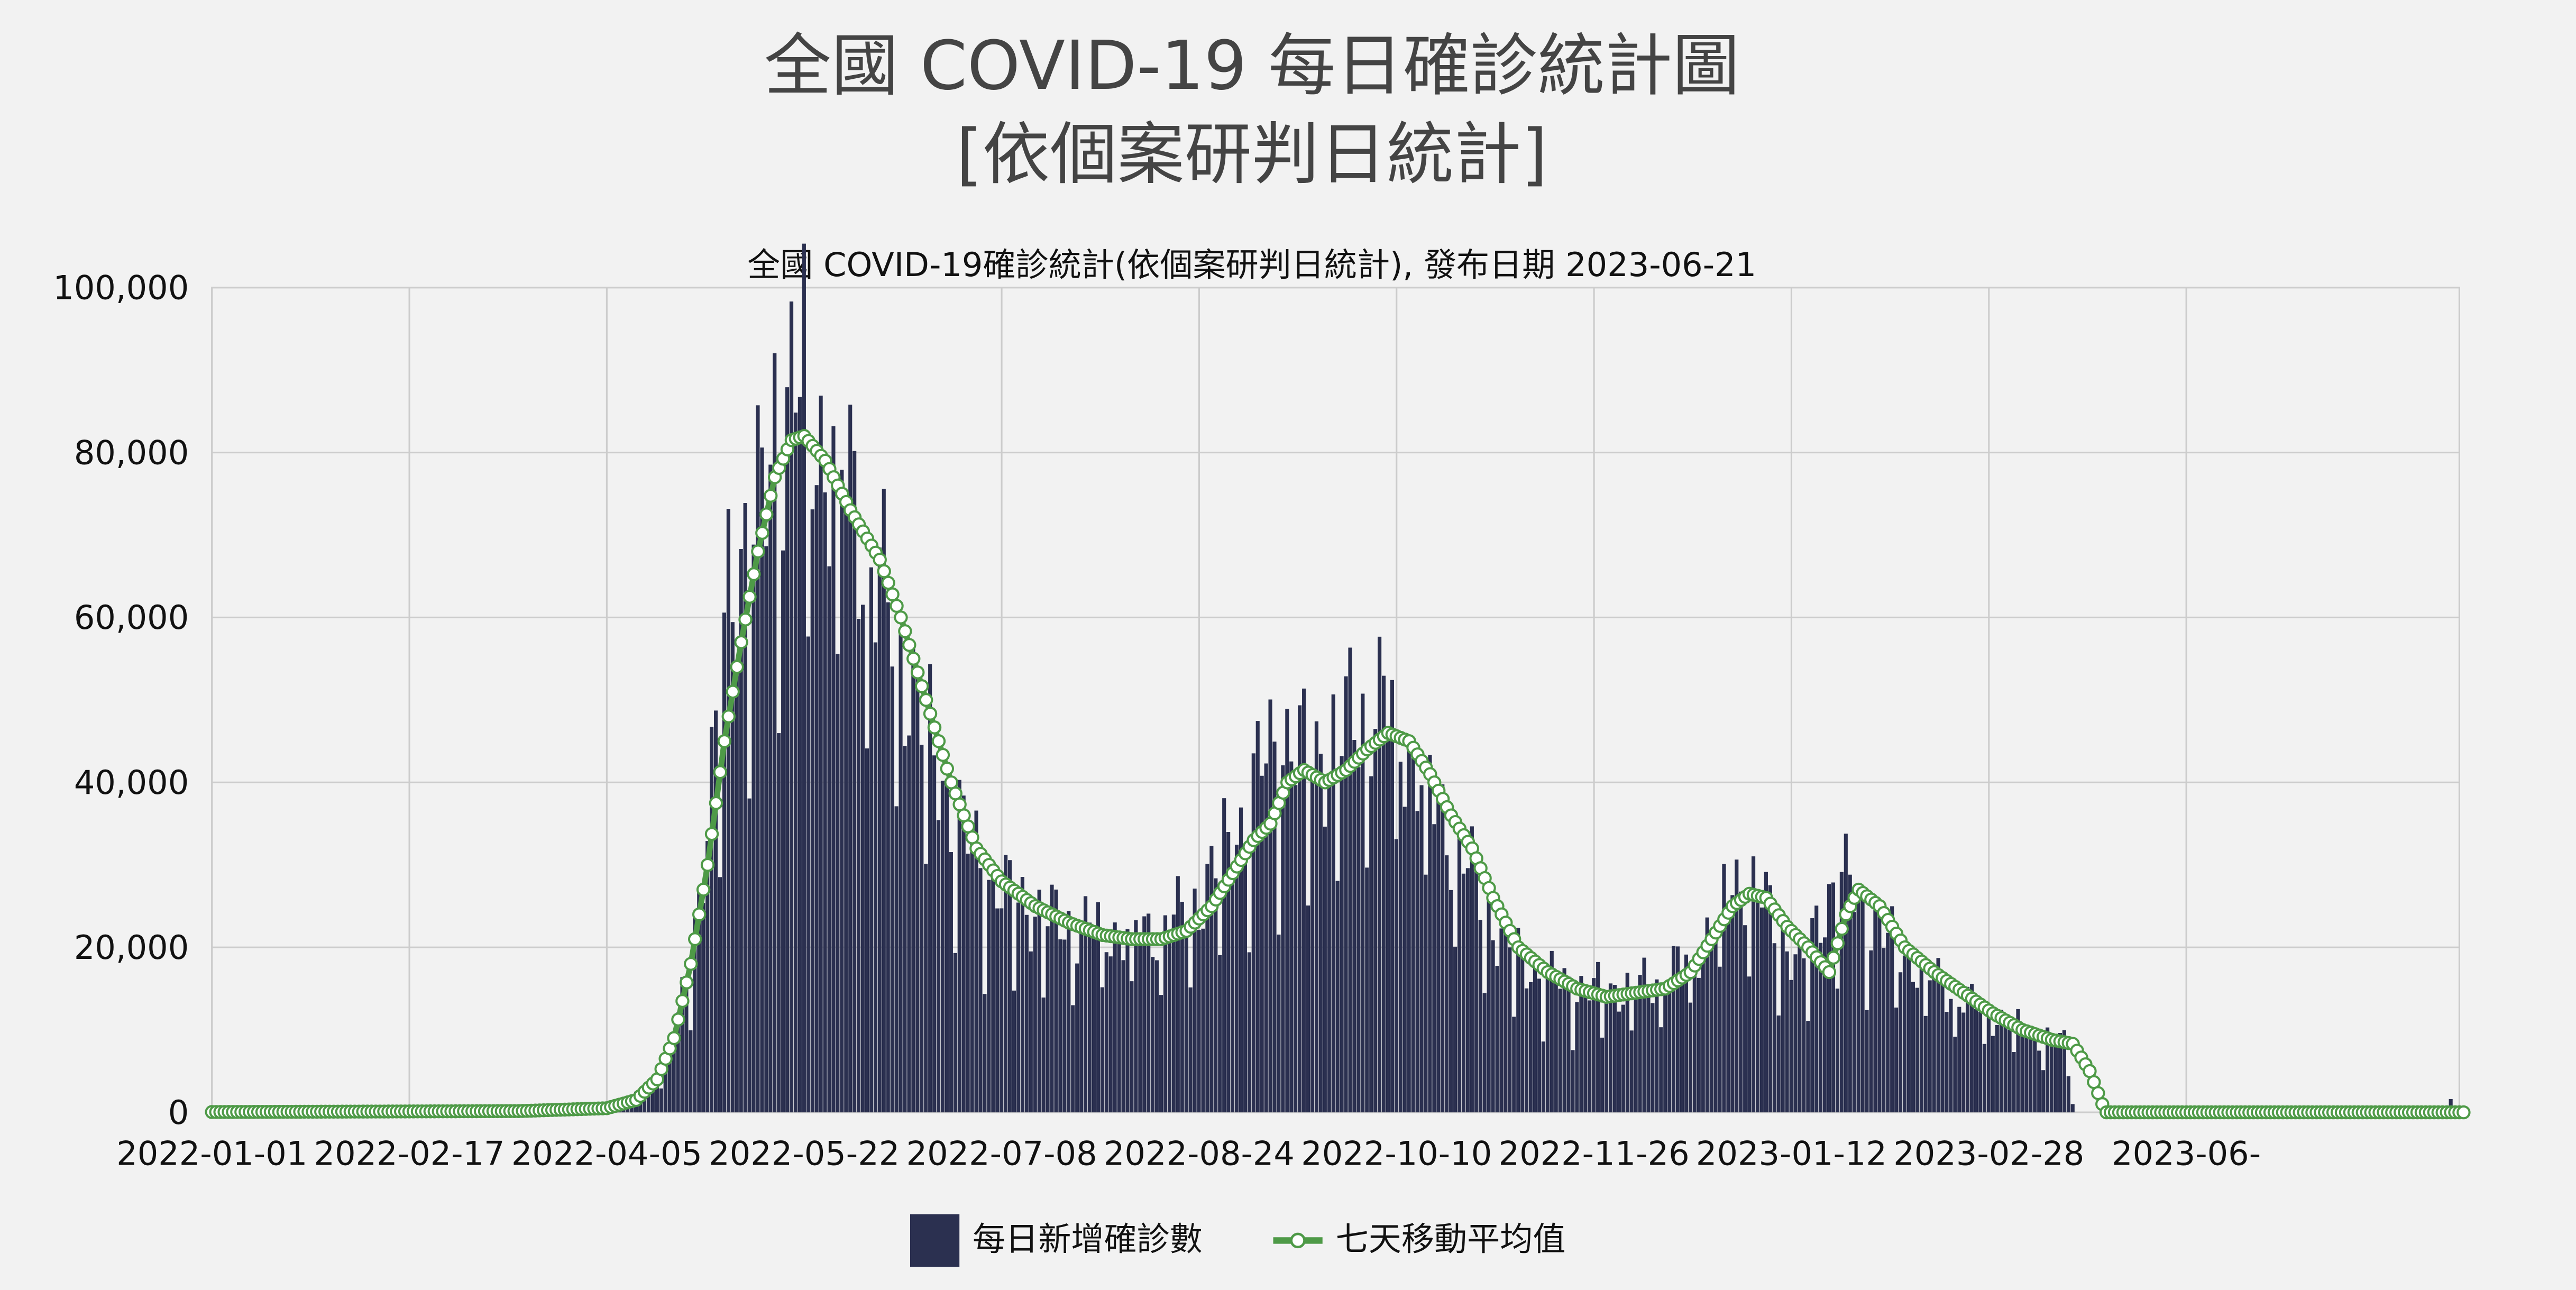  I want to click on legend: 每日新增確診數 七天移動平均值, so click(1237, 1240).